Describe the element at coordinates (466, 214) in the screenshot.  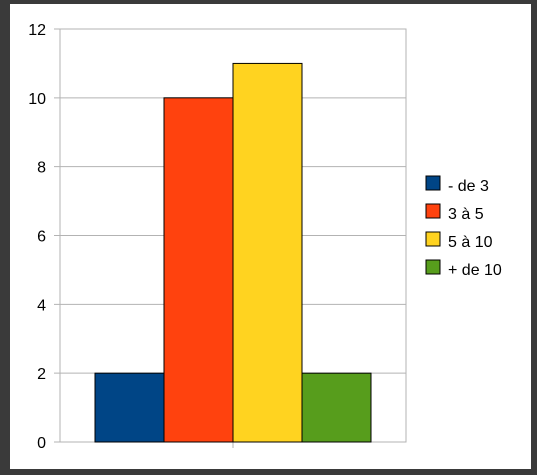
I see `legend-label: 3 à 5` at that location.